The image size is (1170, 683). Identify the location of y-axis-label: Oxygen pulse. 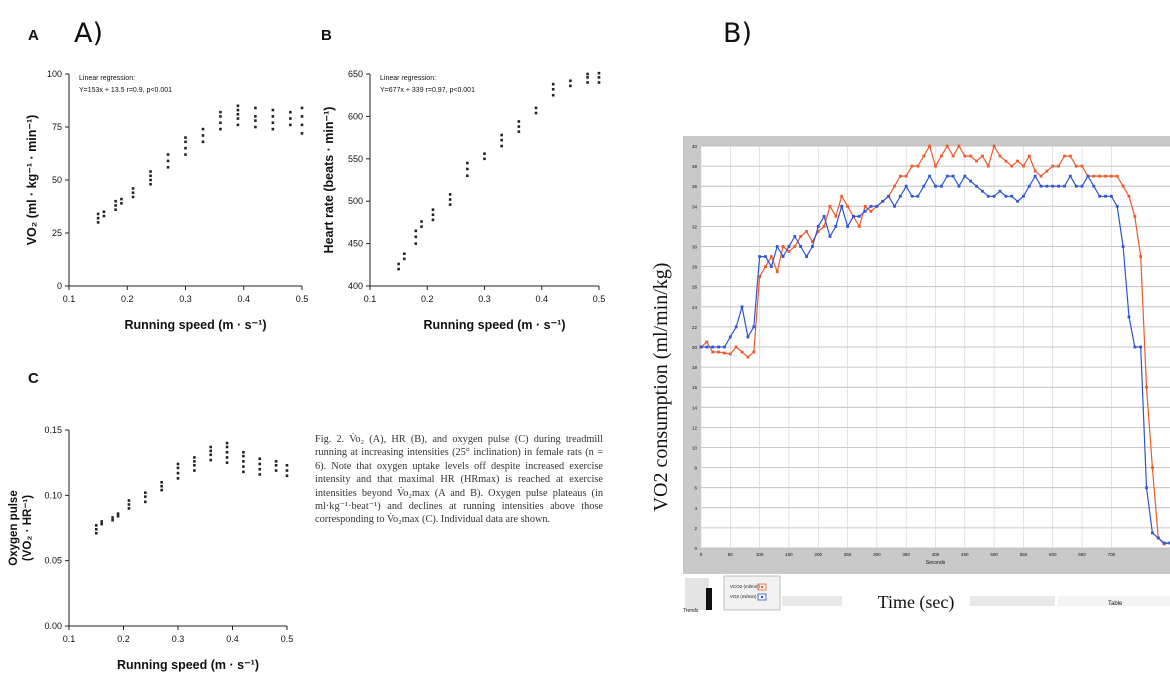
(14, 527).